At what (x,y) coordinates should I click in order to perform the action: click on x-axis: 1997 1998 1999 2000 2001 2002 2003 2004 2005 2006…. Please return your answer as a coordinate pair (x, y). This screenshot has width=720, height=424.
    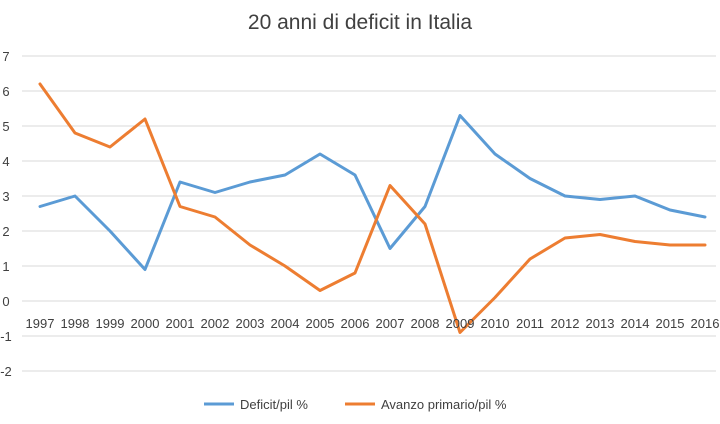
    Looking at the image, I should click on (373, 323).